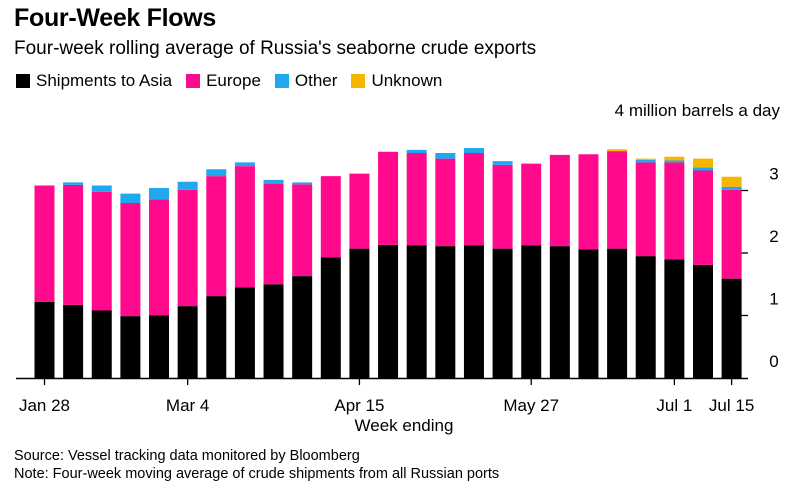  What do you see at coordinates (773, 361) in the screenshot?
I see `y-tick-label-0: 0` at bounding box center [773, 361].